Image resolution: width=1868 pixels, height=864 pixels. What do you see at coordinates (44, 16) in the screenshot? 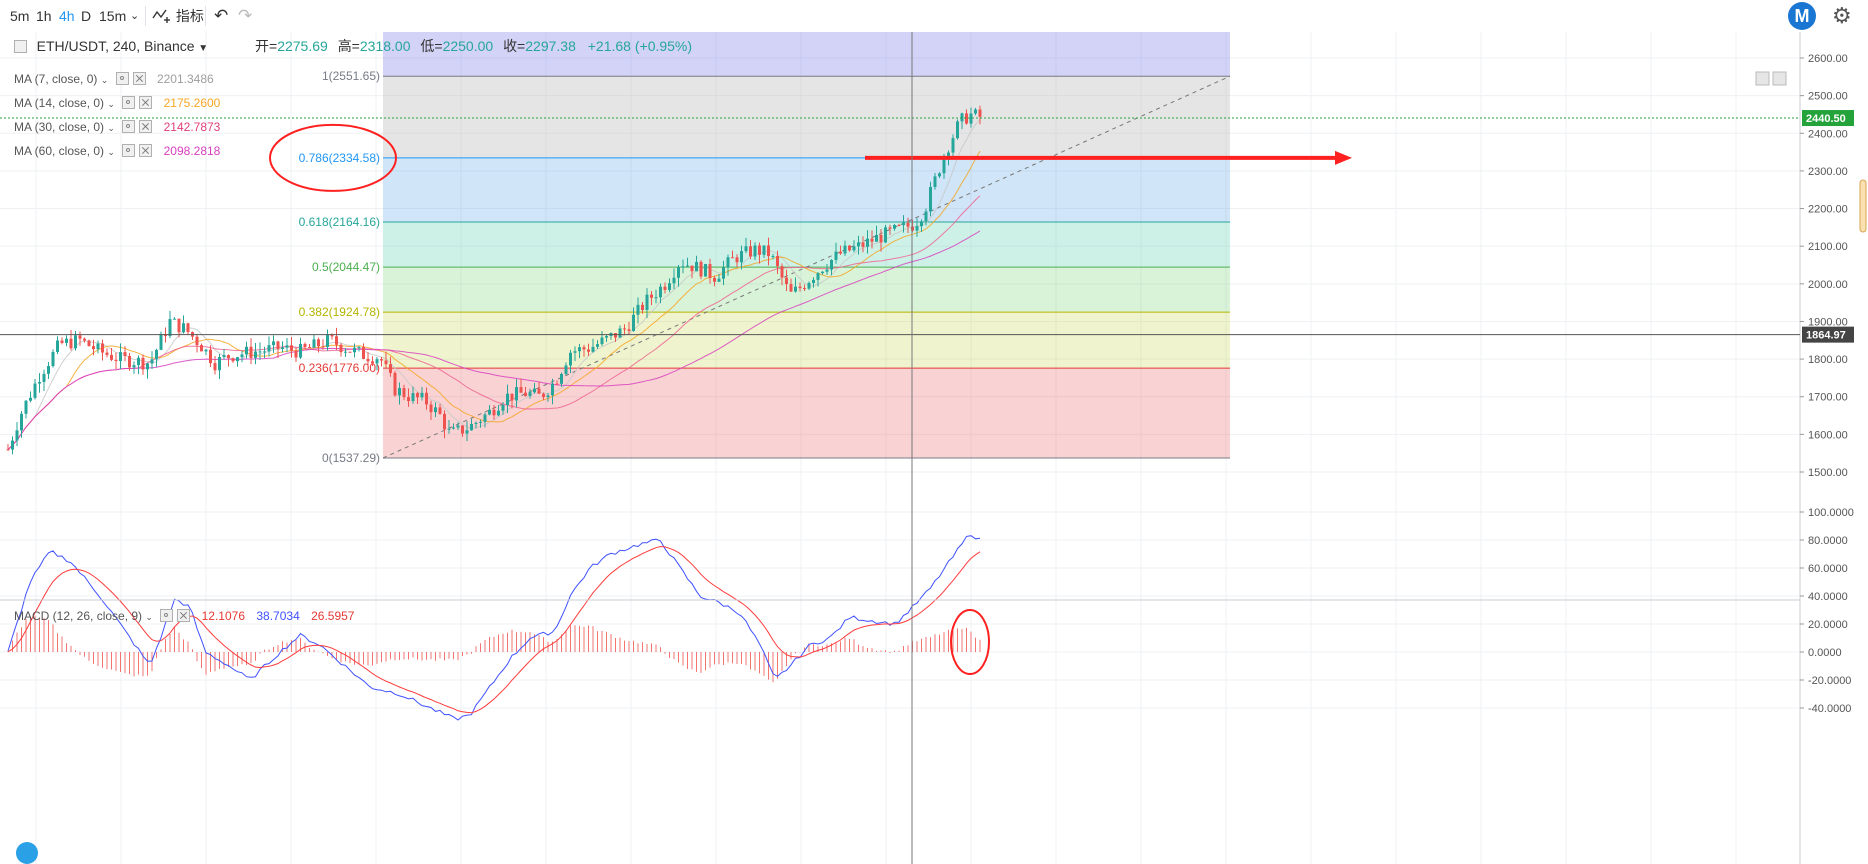
I see `interval-1h-button: 1h` at bounding box center [44, 16].